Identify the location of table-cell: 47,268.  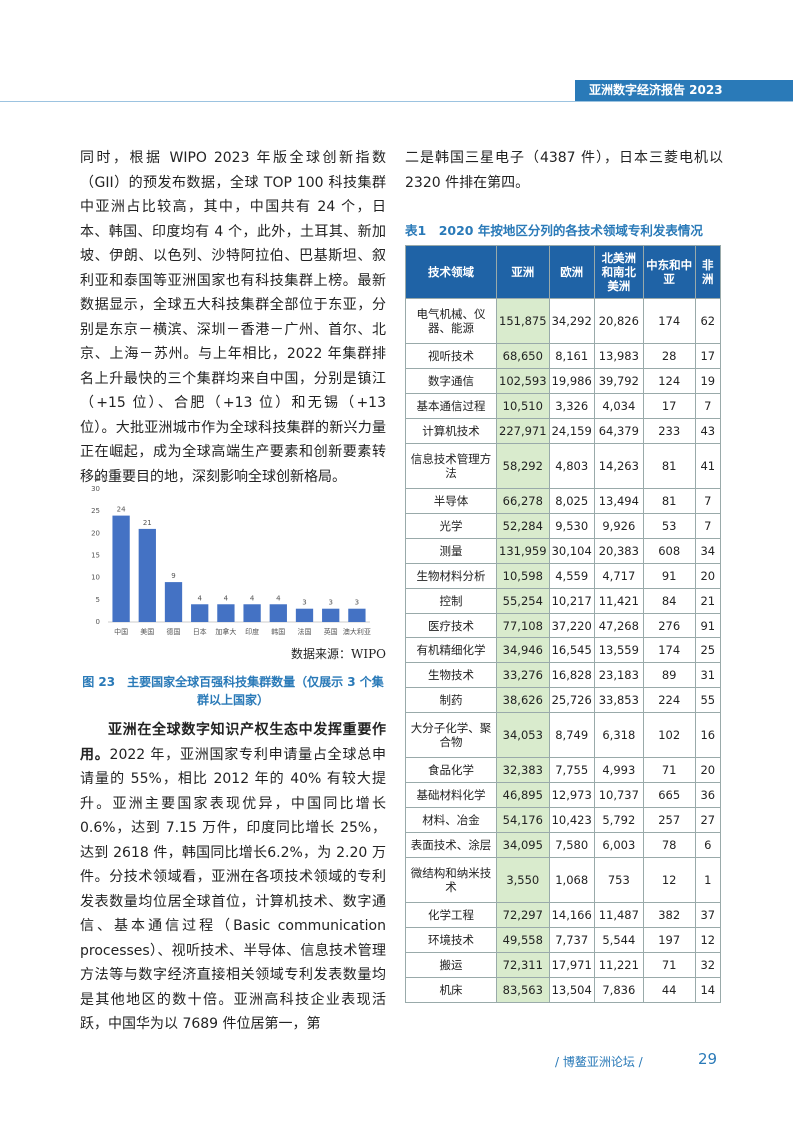
(618, 625).